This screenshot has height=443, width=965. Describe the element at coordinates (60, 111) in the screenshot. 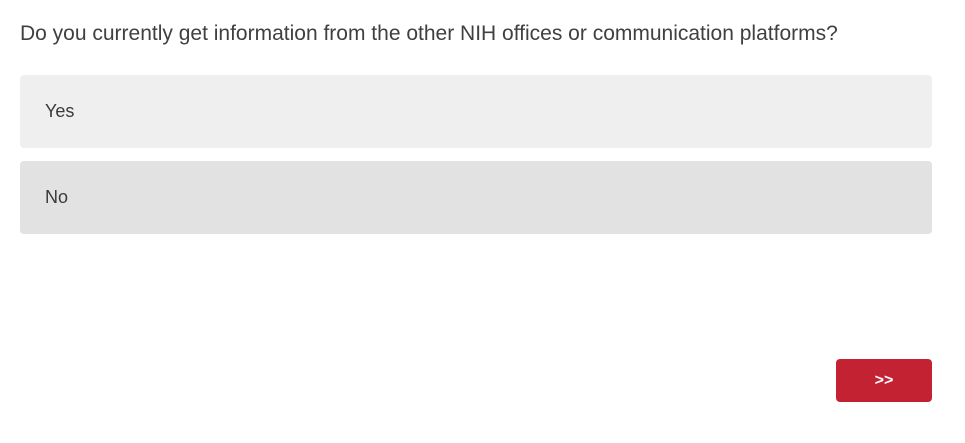

I see `choice-label: Yes` at that location.